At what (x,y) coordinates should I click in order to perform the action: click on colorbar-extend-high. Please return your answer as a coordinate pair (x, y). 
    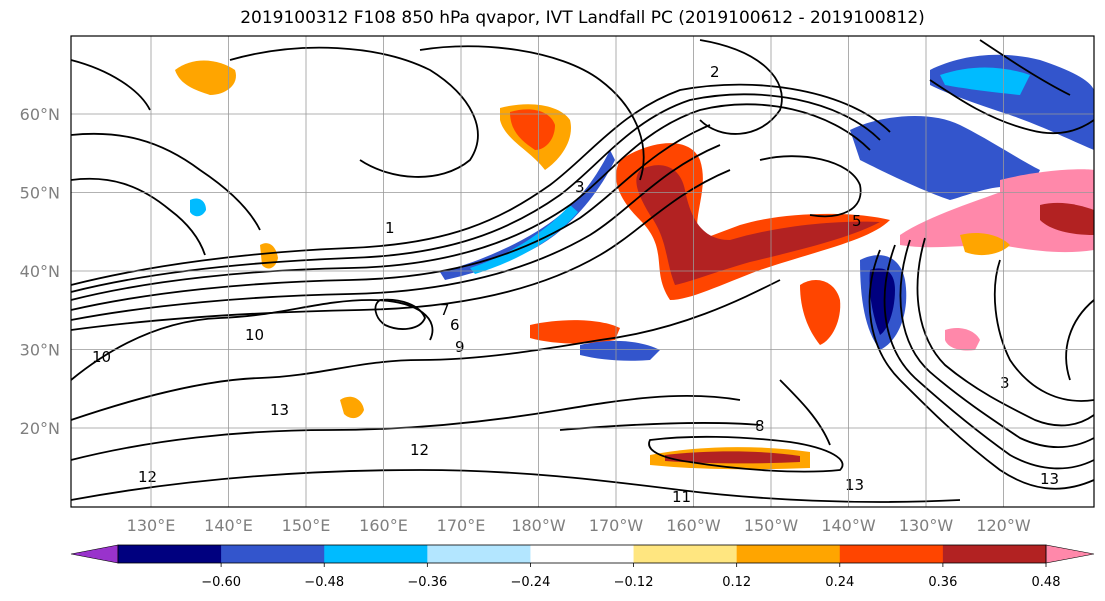
    Looking at the image, I should click on (1070, 554).